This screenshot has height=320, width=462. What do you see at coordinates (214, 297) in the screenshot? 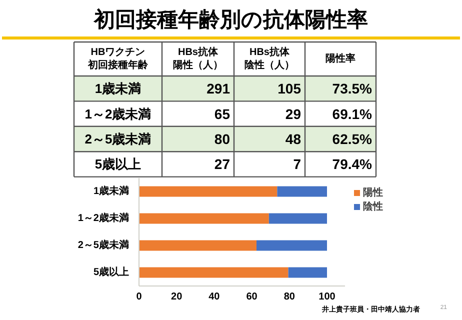
I see `x-tick-label: 40` at bounding box center [214, 297].